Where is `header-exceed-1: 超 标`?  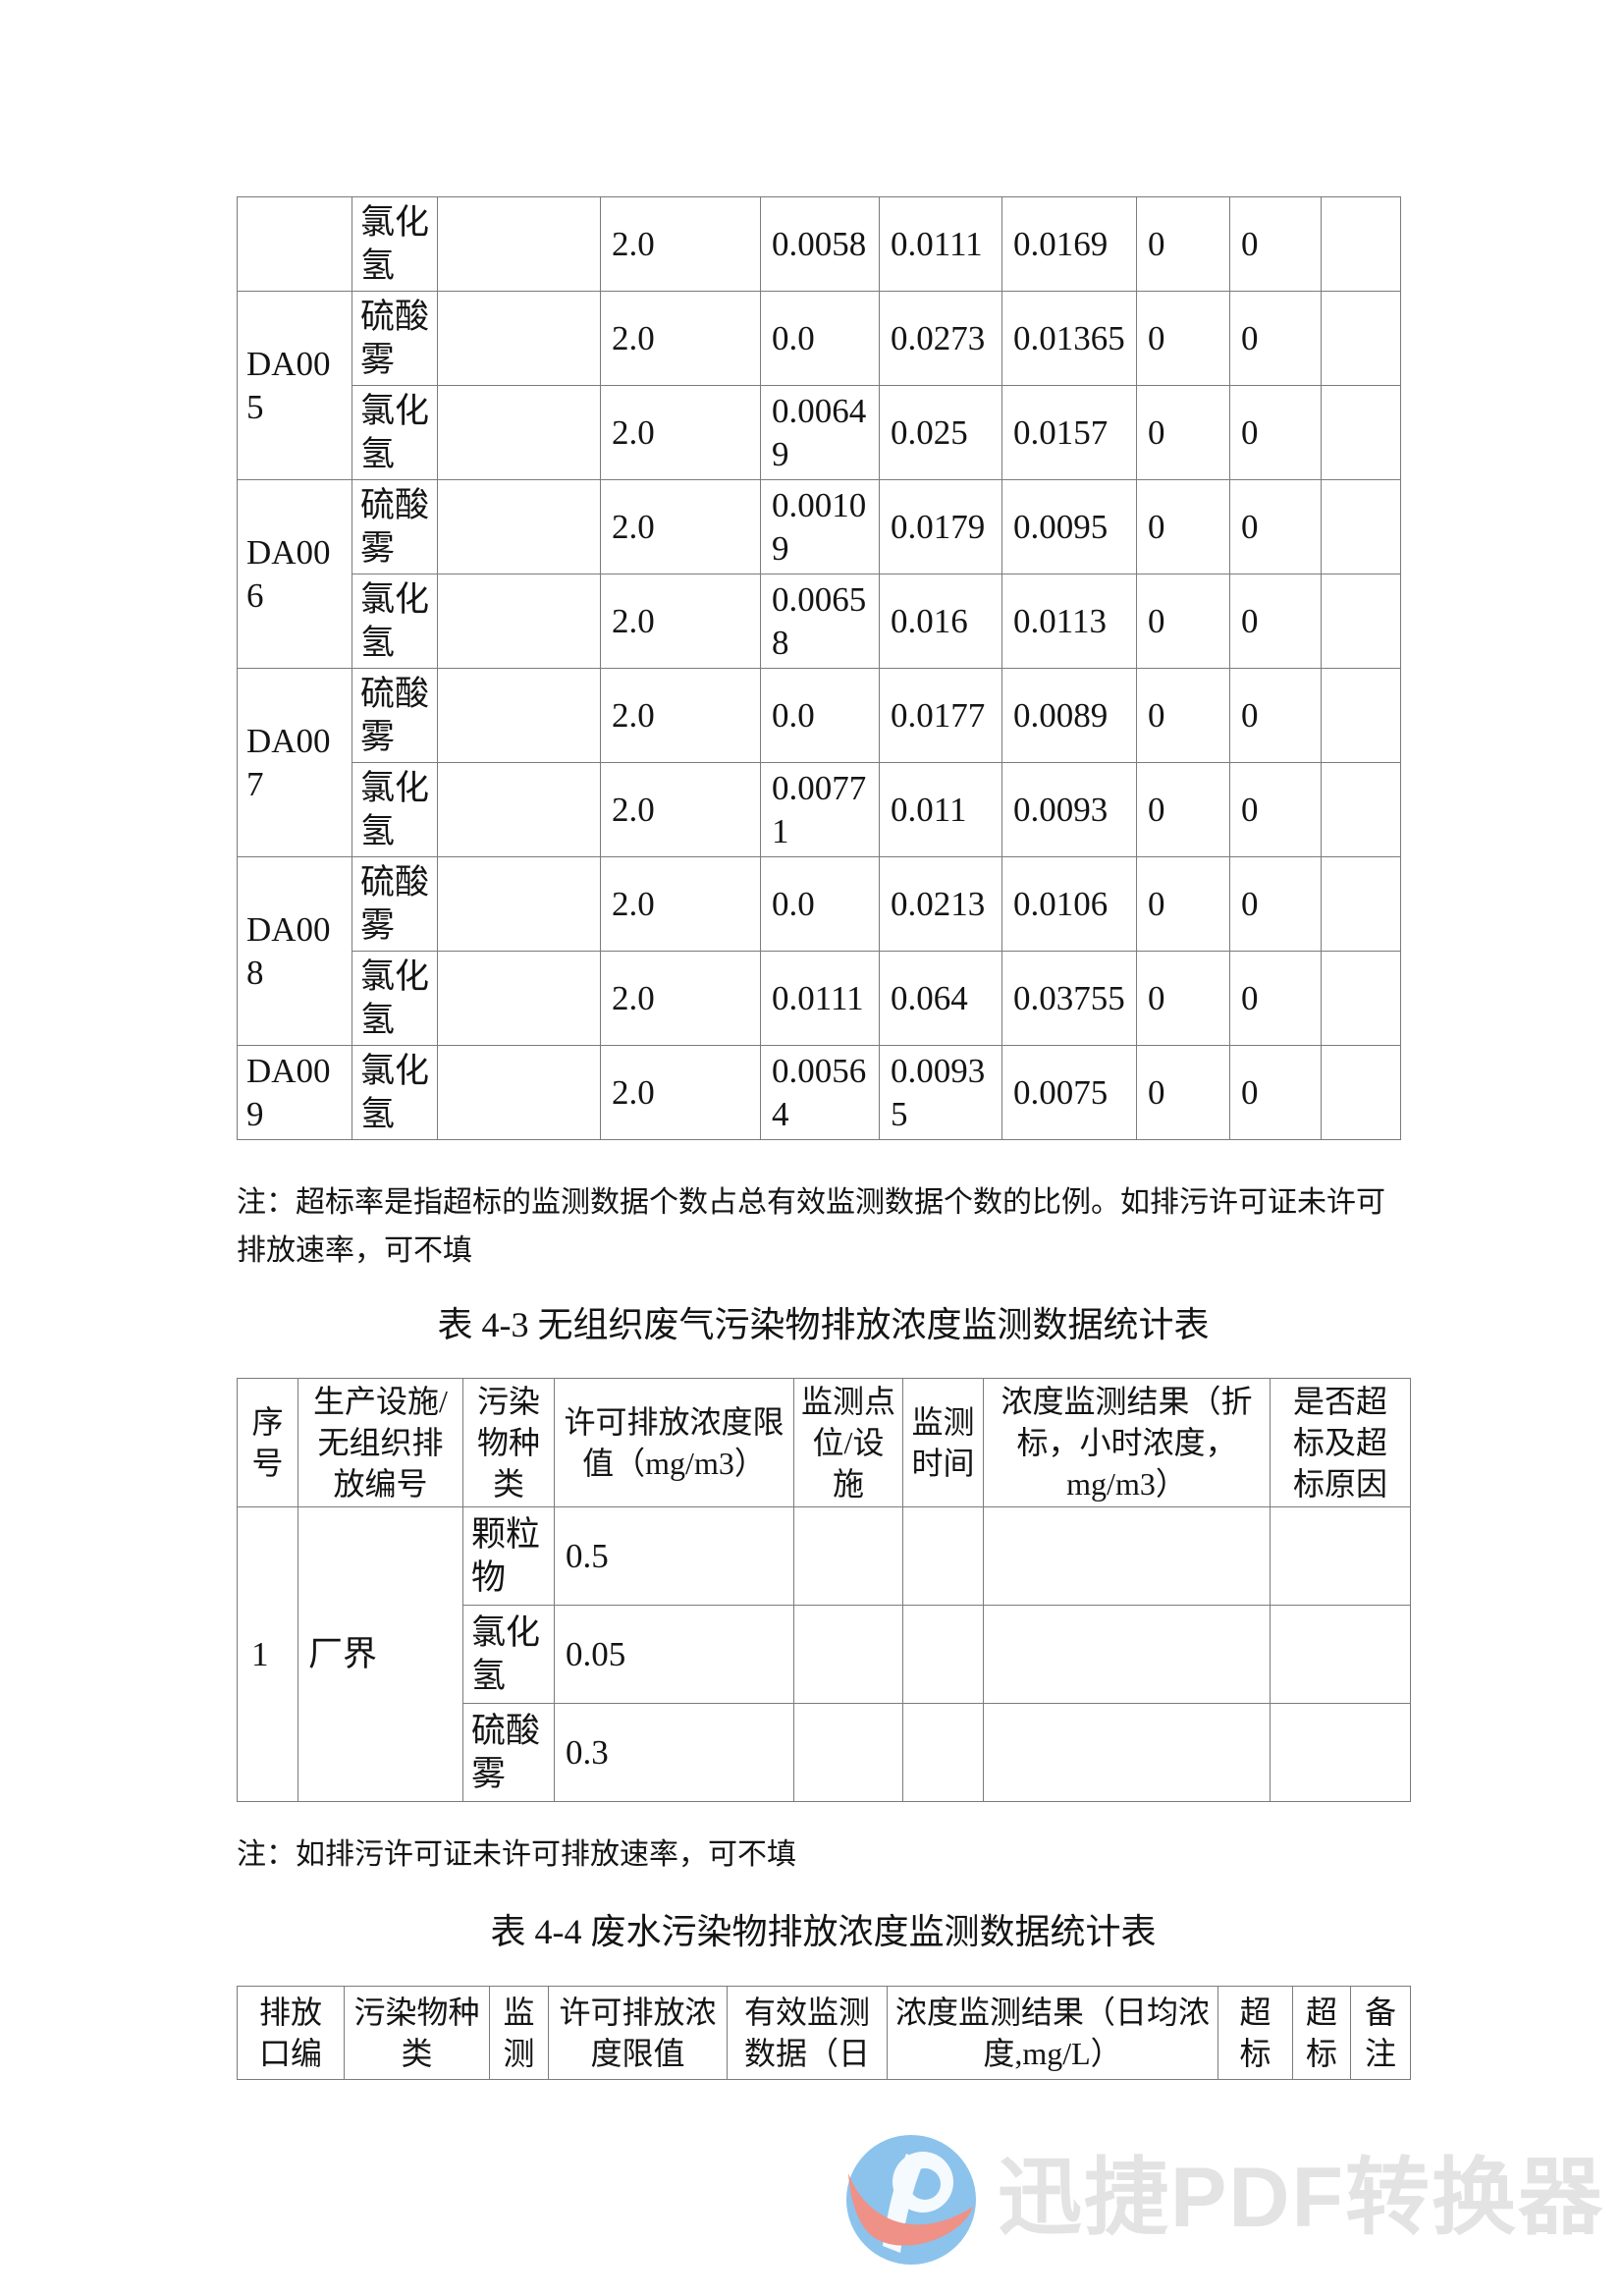 header-exceed-1: 超 标 is located at coordinates (1255, 2033).